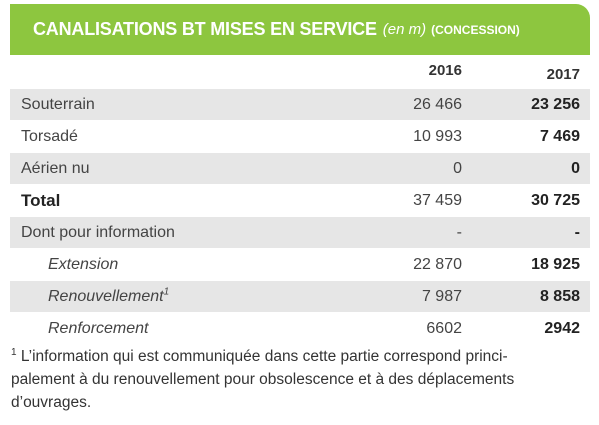 The image size is (599, 425). What do you see at coordinates (58, 104) in the screenshot?
I see `row-label: Souterrain` at bounding box center [58, 104].